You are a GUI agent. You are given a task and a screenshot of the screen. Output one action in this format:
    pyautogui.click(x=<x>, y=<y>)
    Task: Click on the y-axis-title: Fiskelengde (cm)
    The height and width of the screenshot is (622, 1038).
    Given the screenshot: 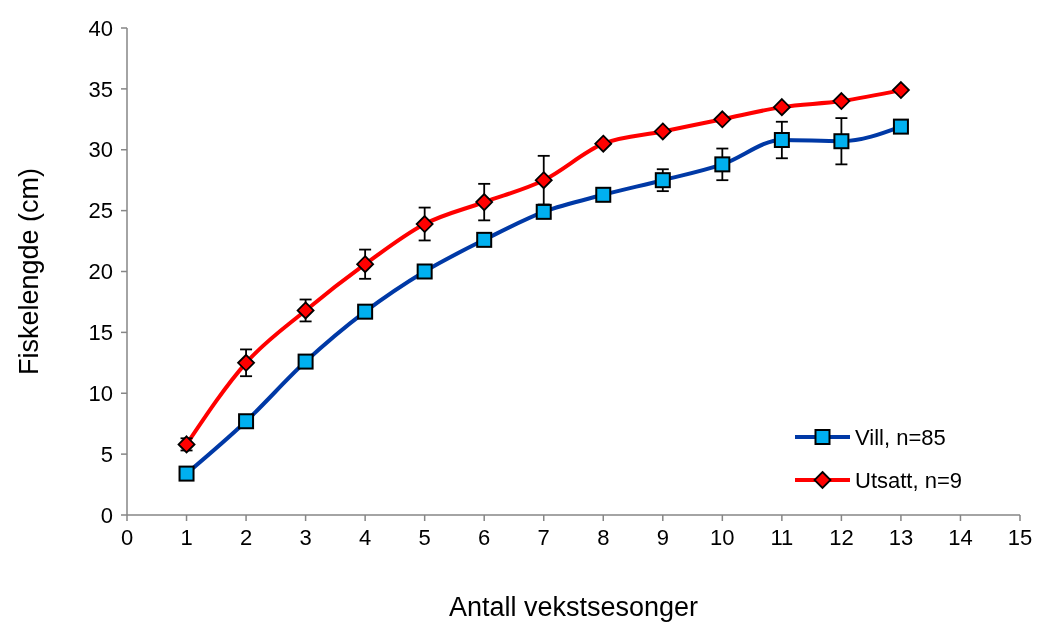 What is the action you would take?
    pyautogui.click(x=29, y=271)
    